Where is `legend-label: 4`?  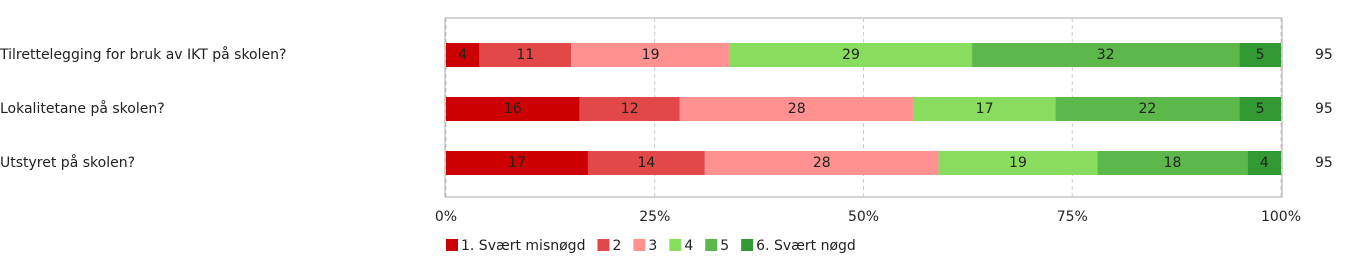
legend-label: 4 is located at coordinates (688, 246).